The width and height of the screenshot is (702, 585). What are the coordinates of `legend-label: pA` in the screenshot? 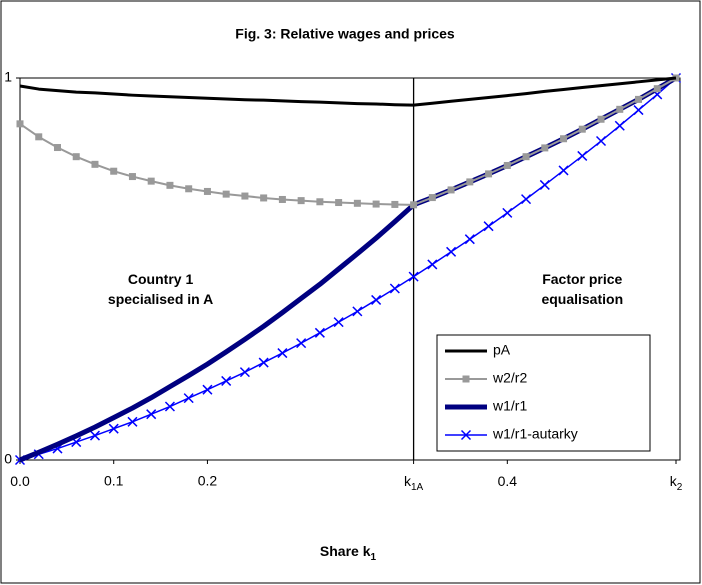 It's located at (502, 350).